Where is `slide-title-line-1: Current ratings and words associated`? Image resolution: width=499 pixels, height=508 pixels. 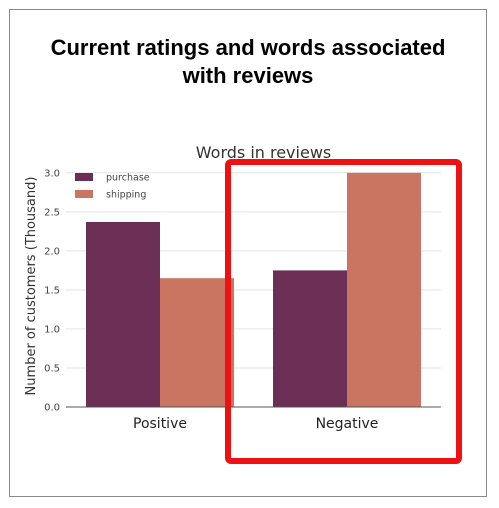
slide-title-line-1: Current ratings and words associated is located at coordinates (248, 47).